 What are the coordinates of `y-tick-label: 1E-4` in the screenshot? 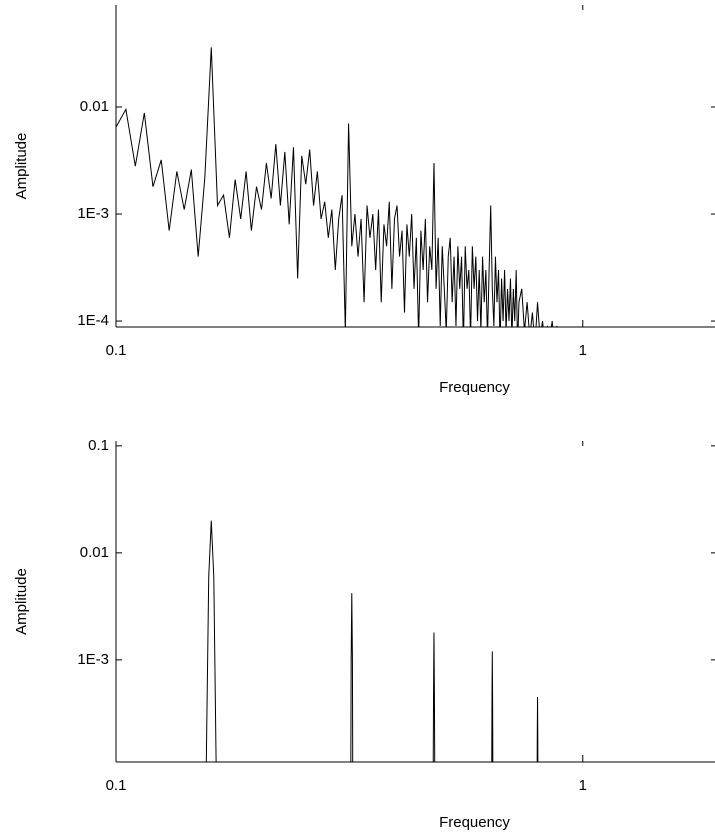 It's located at (93, 320).